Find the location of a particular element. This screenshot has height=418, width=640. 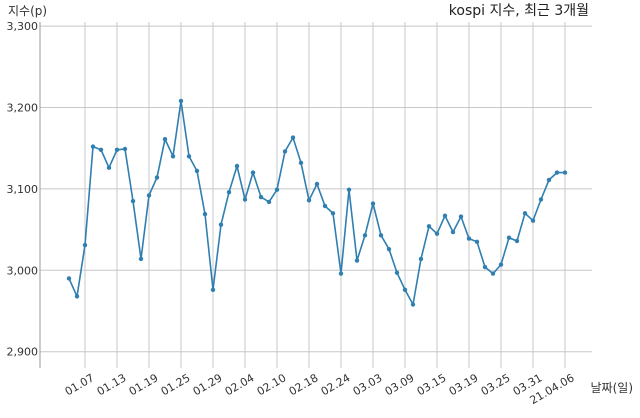

x-tick-label: 03.03 is located at coordinates (368, 384).